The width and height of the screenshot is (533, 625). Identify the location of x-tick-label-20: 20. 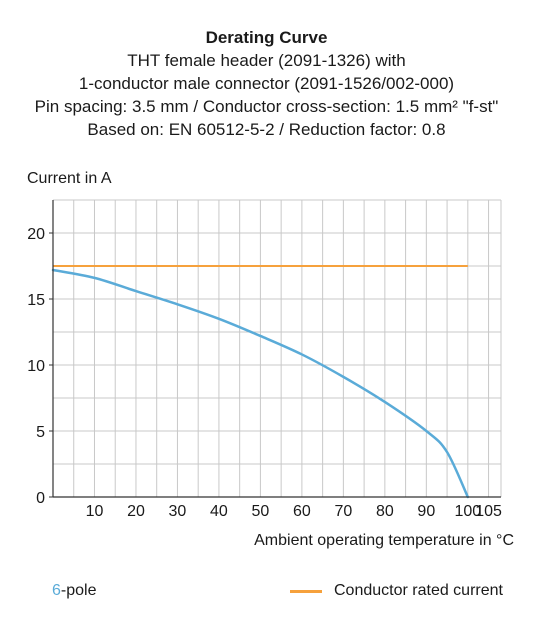
(136, 511).